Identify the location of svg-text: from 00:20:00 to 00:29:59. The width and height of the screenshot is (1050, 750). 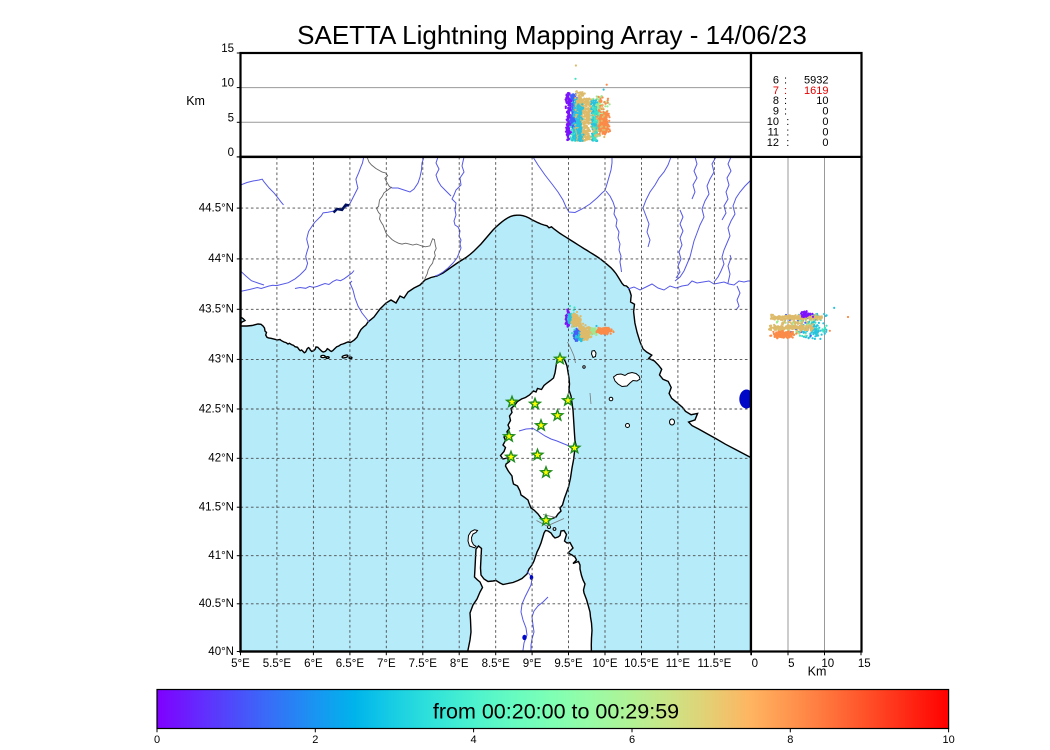
(556, 711).